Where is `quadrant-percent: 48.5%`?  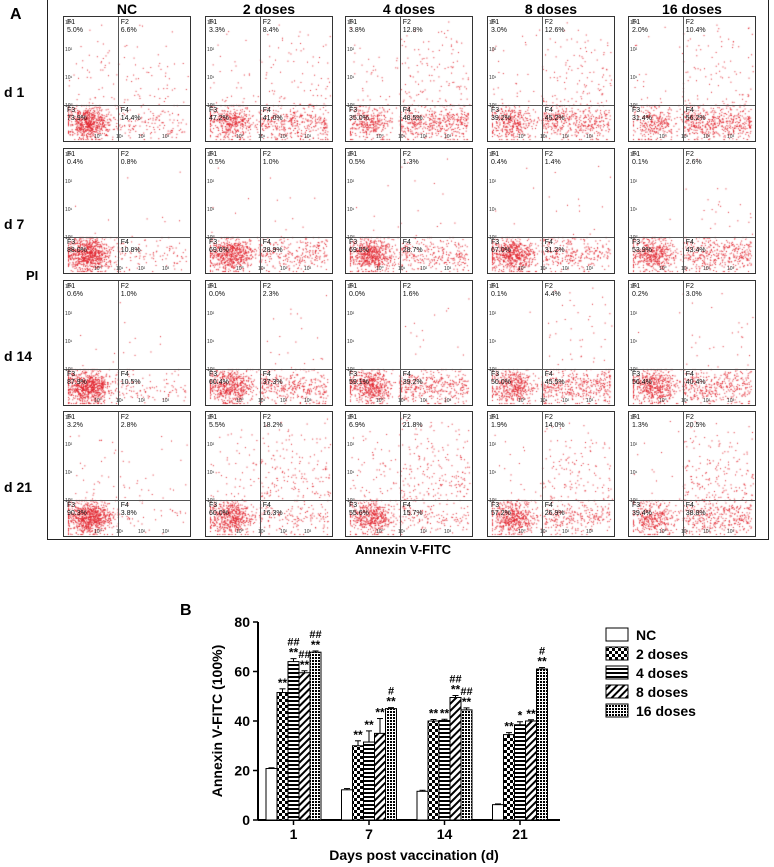
quadrant-percent: 48.5% is located at coordinates (412, 119).